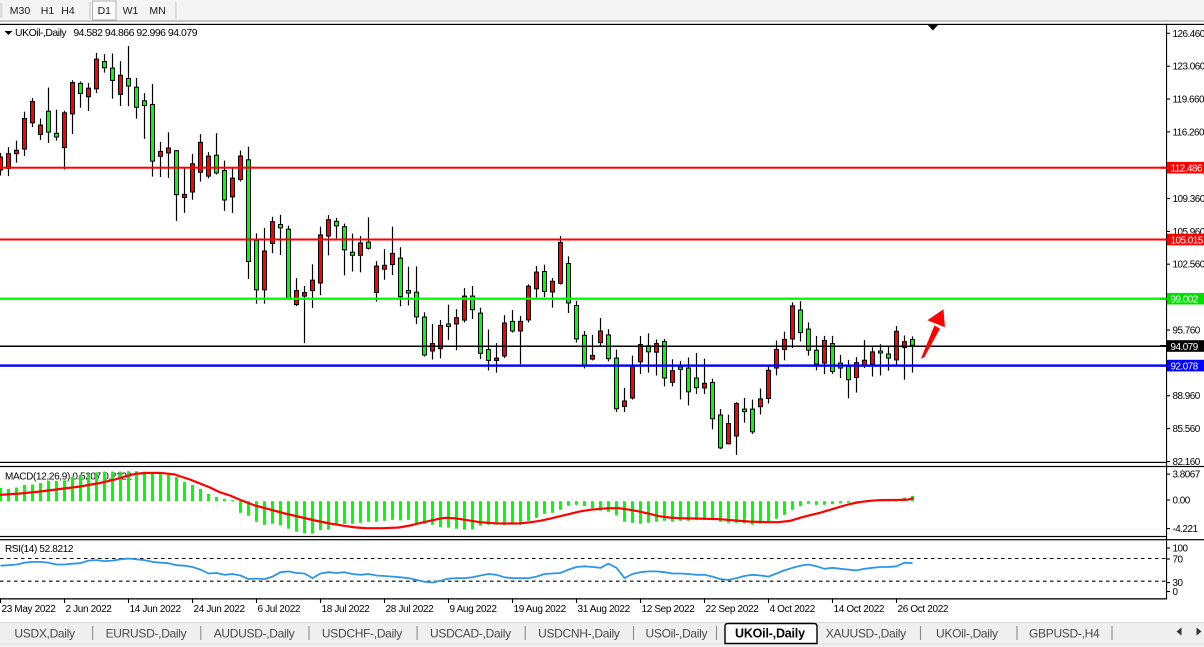  Describe the element at coordinates (579, 634) in the screenshot. I see `svg-text: USDCNH-,Daily` at that location.